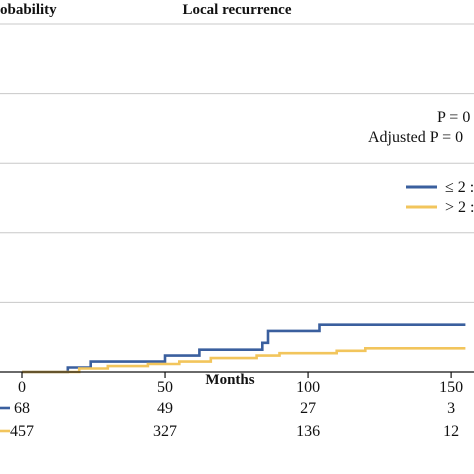  I want to click on x-tick-label-0: 0, so click(22, 387).